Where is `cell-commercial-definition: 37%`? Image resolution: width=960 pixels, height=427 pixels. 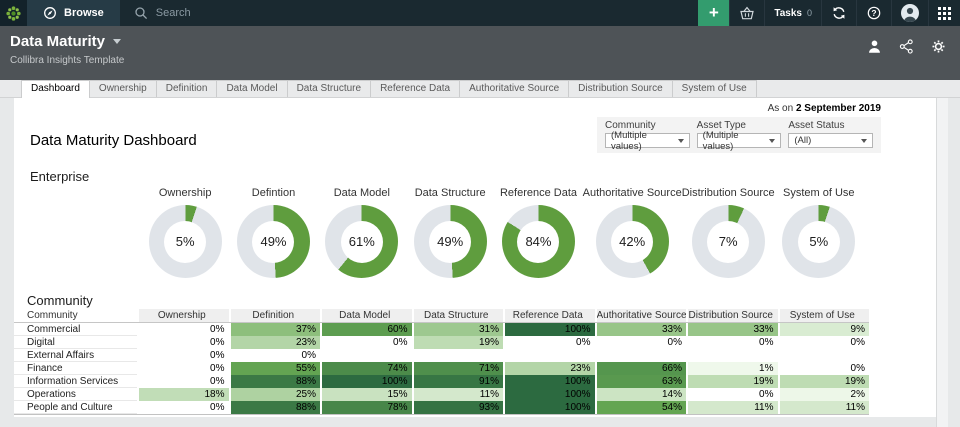
cell-commercial-definition: 37% is located at coordinates (275, 329).